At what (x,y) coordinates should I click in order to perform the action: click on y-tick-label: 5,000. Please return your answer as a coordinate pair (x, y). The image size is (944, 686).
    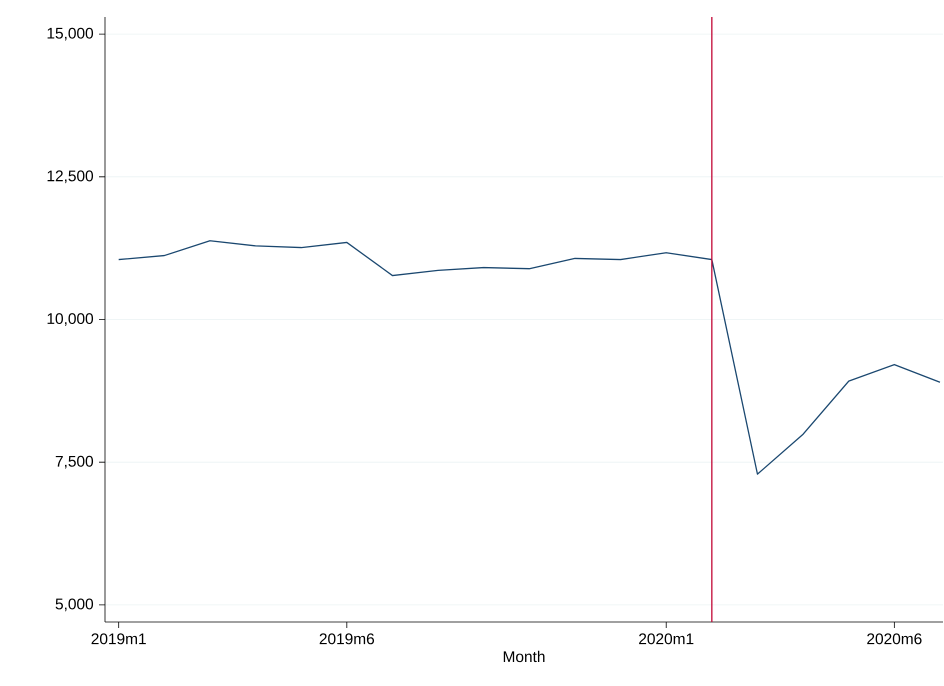
    Looking at the image, I should click on (75, 605).